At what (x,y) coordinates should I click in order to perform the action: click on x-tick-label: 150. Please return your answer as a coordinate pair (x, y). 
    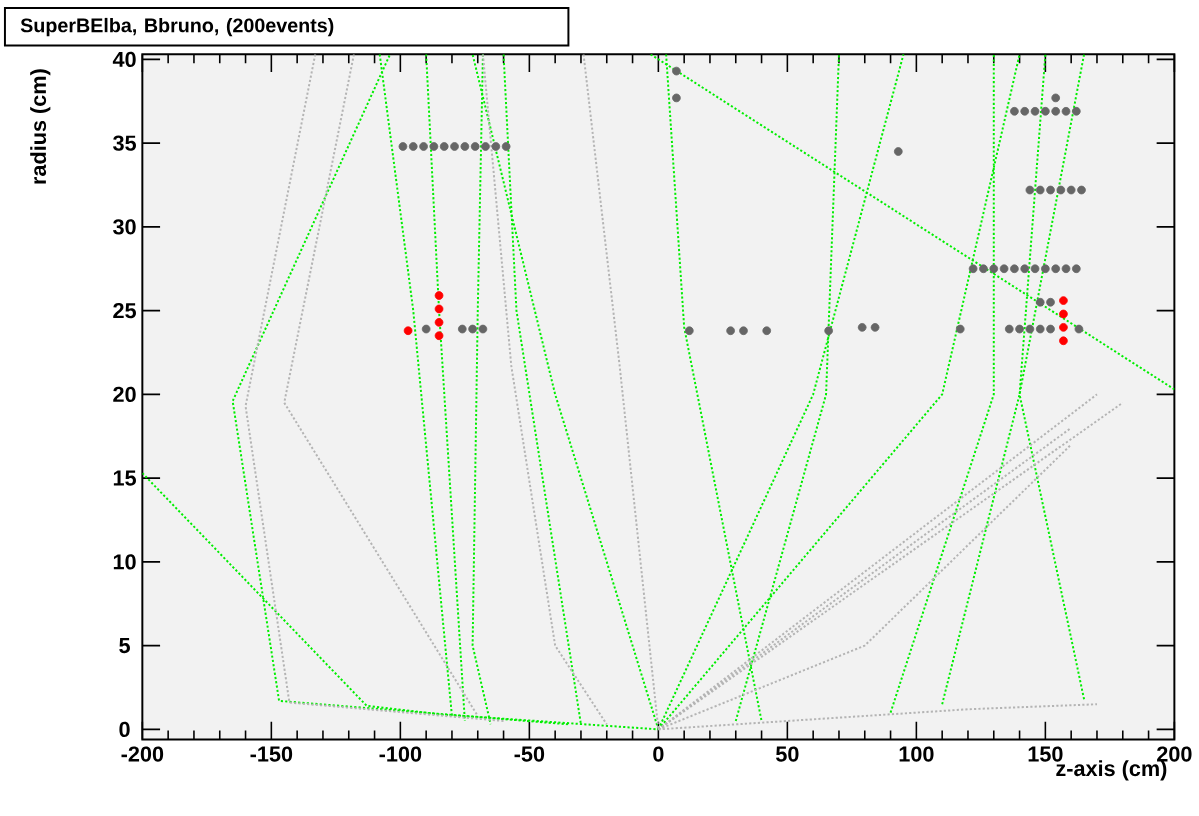
    Looking at the image, I should click on (1045, 754).